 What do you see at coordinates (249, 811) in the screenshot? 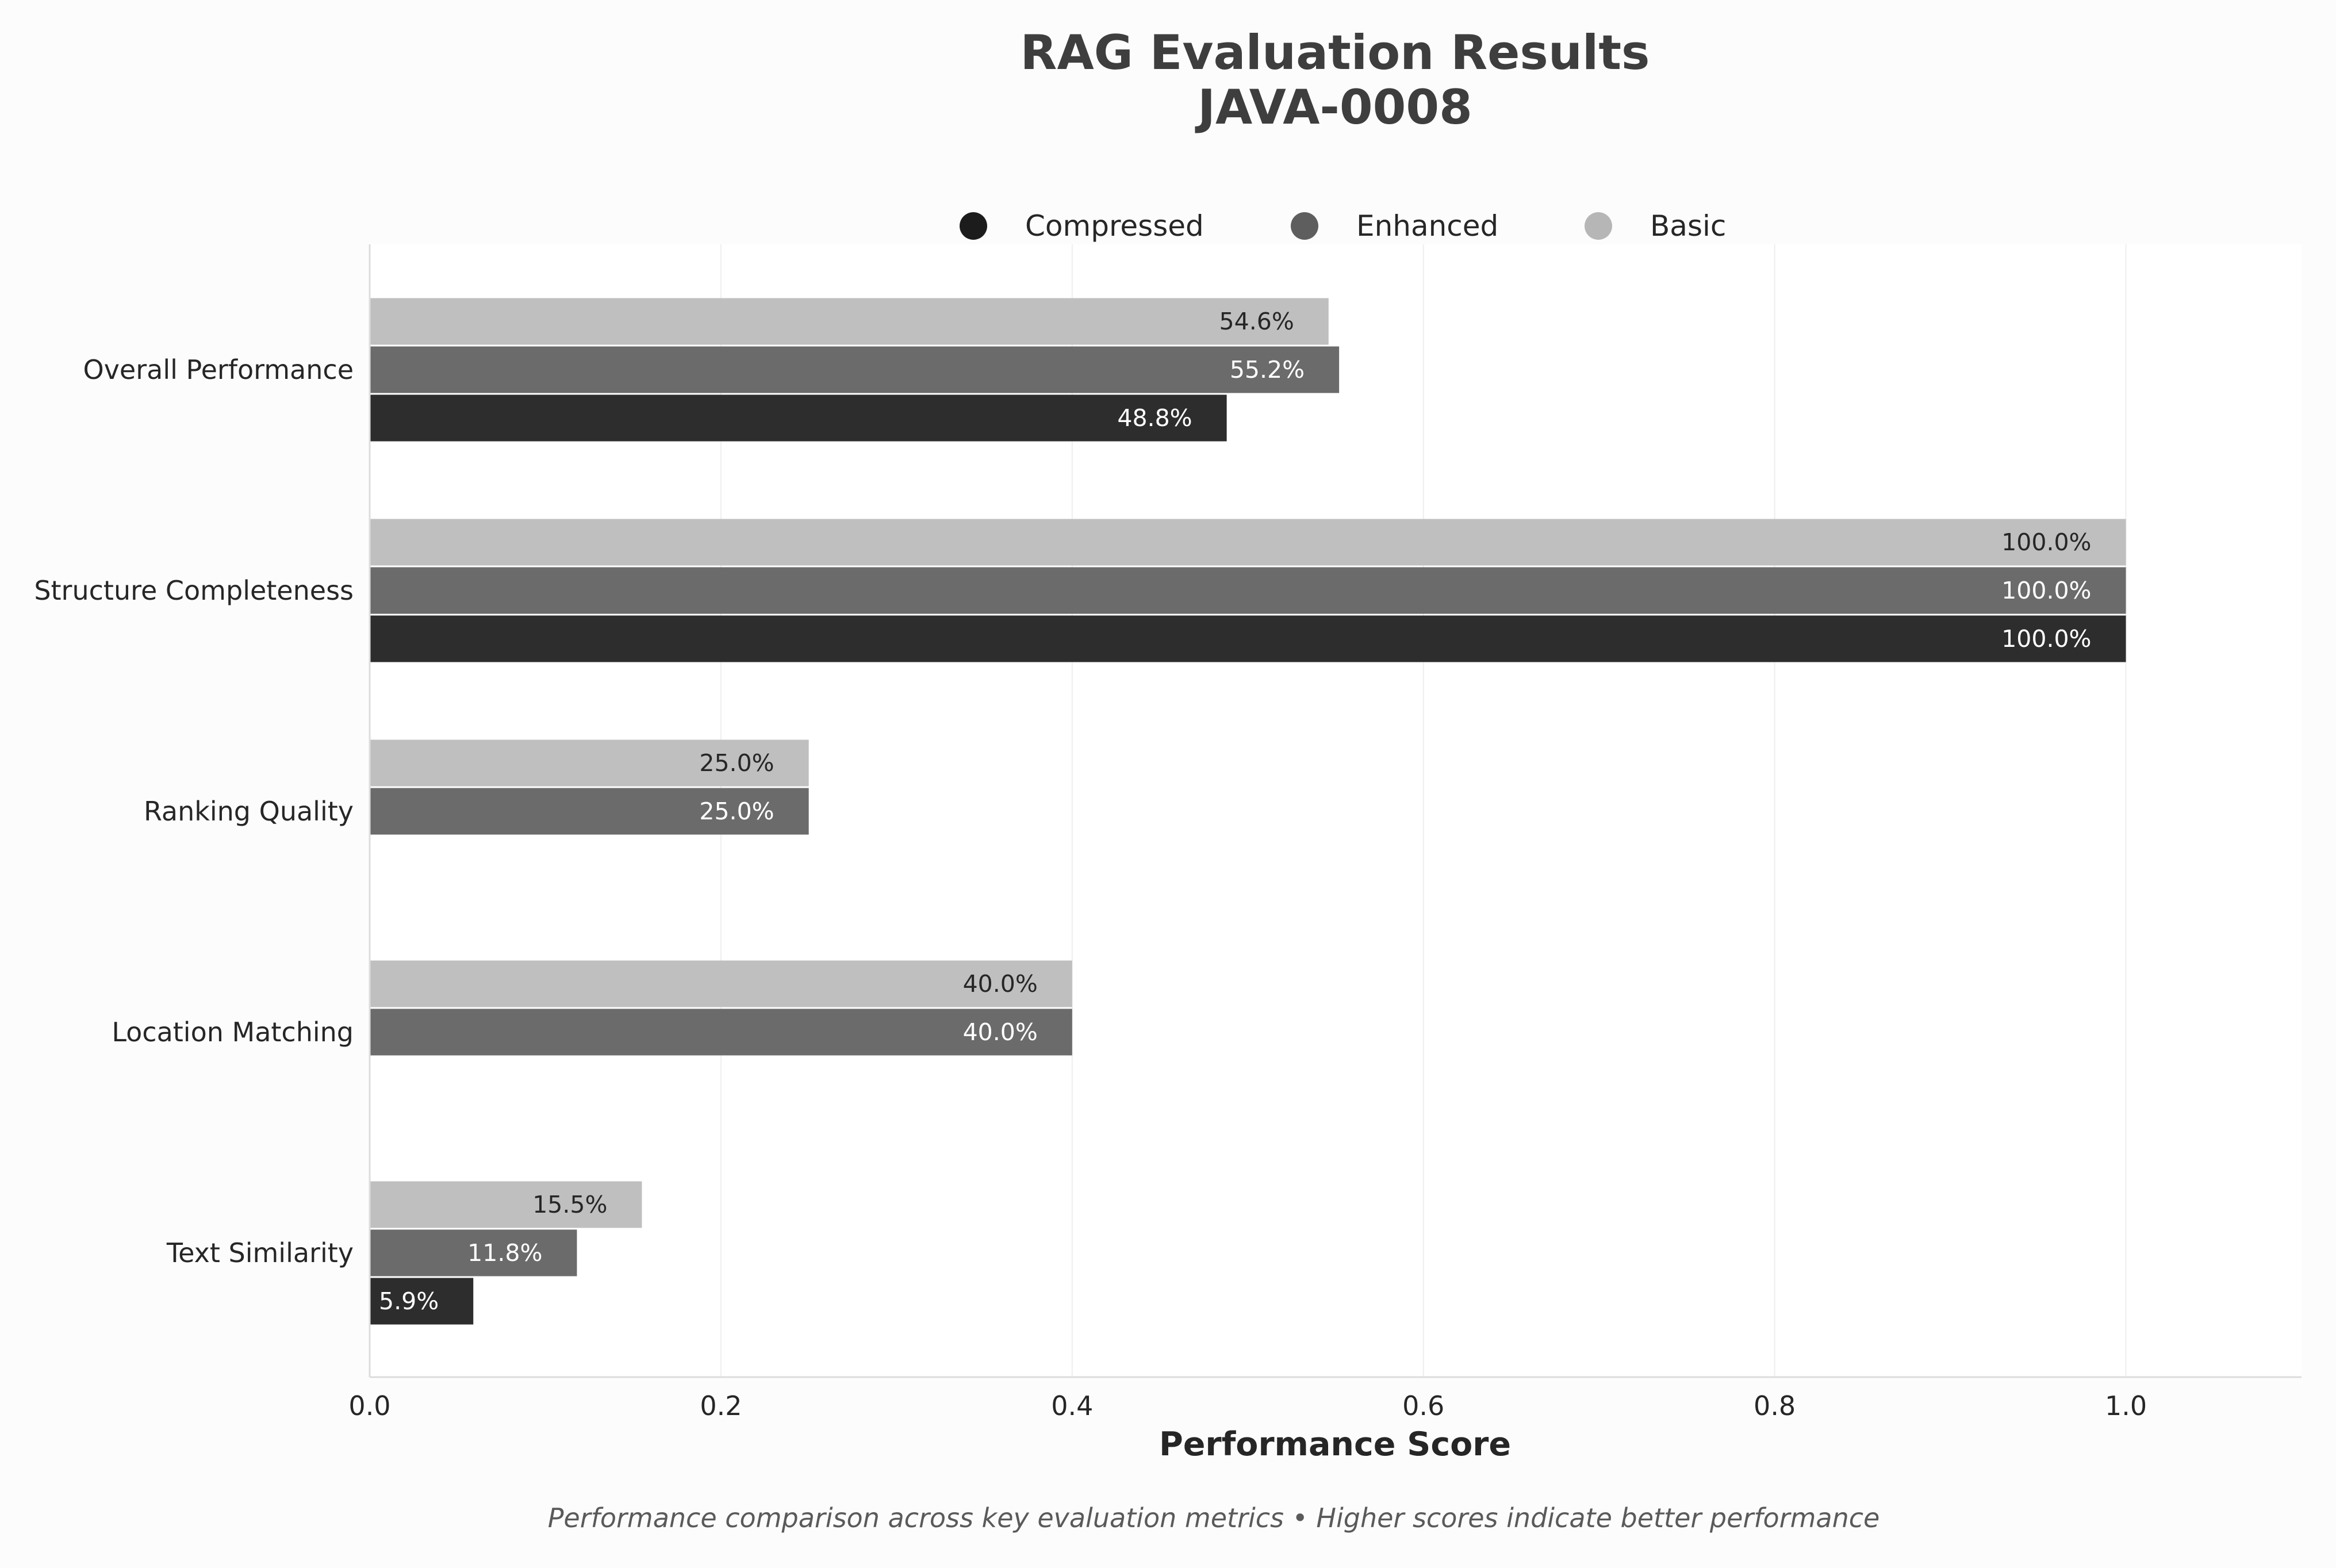
I see `category-label-ranking-quality: Ranking Quality` at bounding box center [249, 811].